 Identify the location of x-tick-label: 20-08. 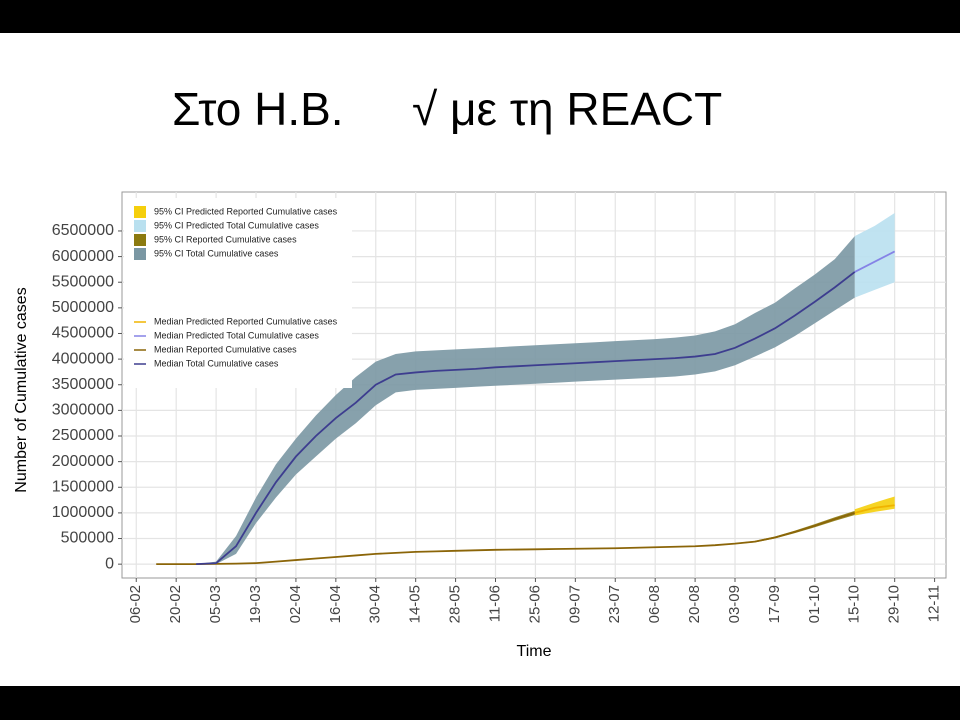
(694, 604).